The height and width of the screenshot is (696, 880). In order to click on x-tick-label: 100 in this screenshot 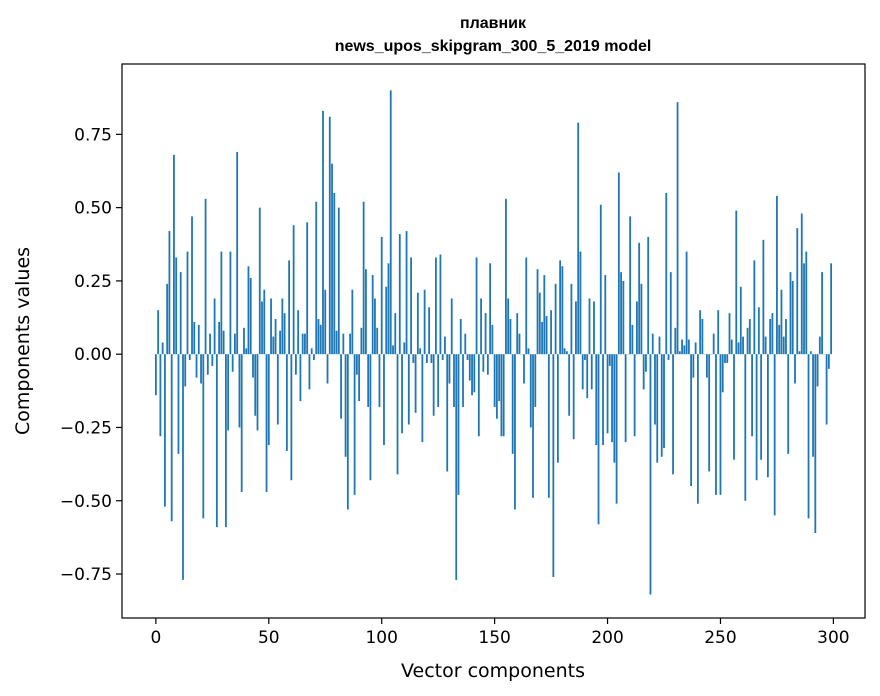, I will do `click(381, 638)`.